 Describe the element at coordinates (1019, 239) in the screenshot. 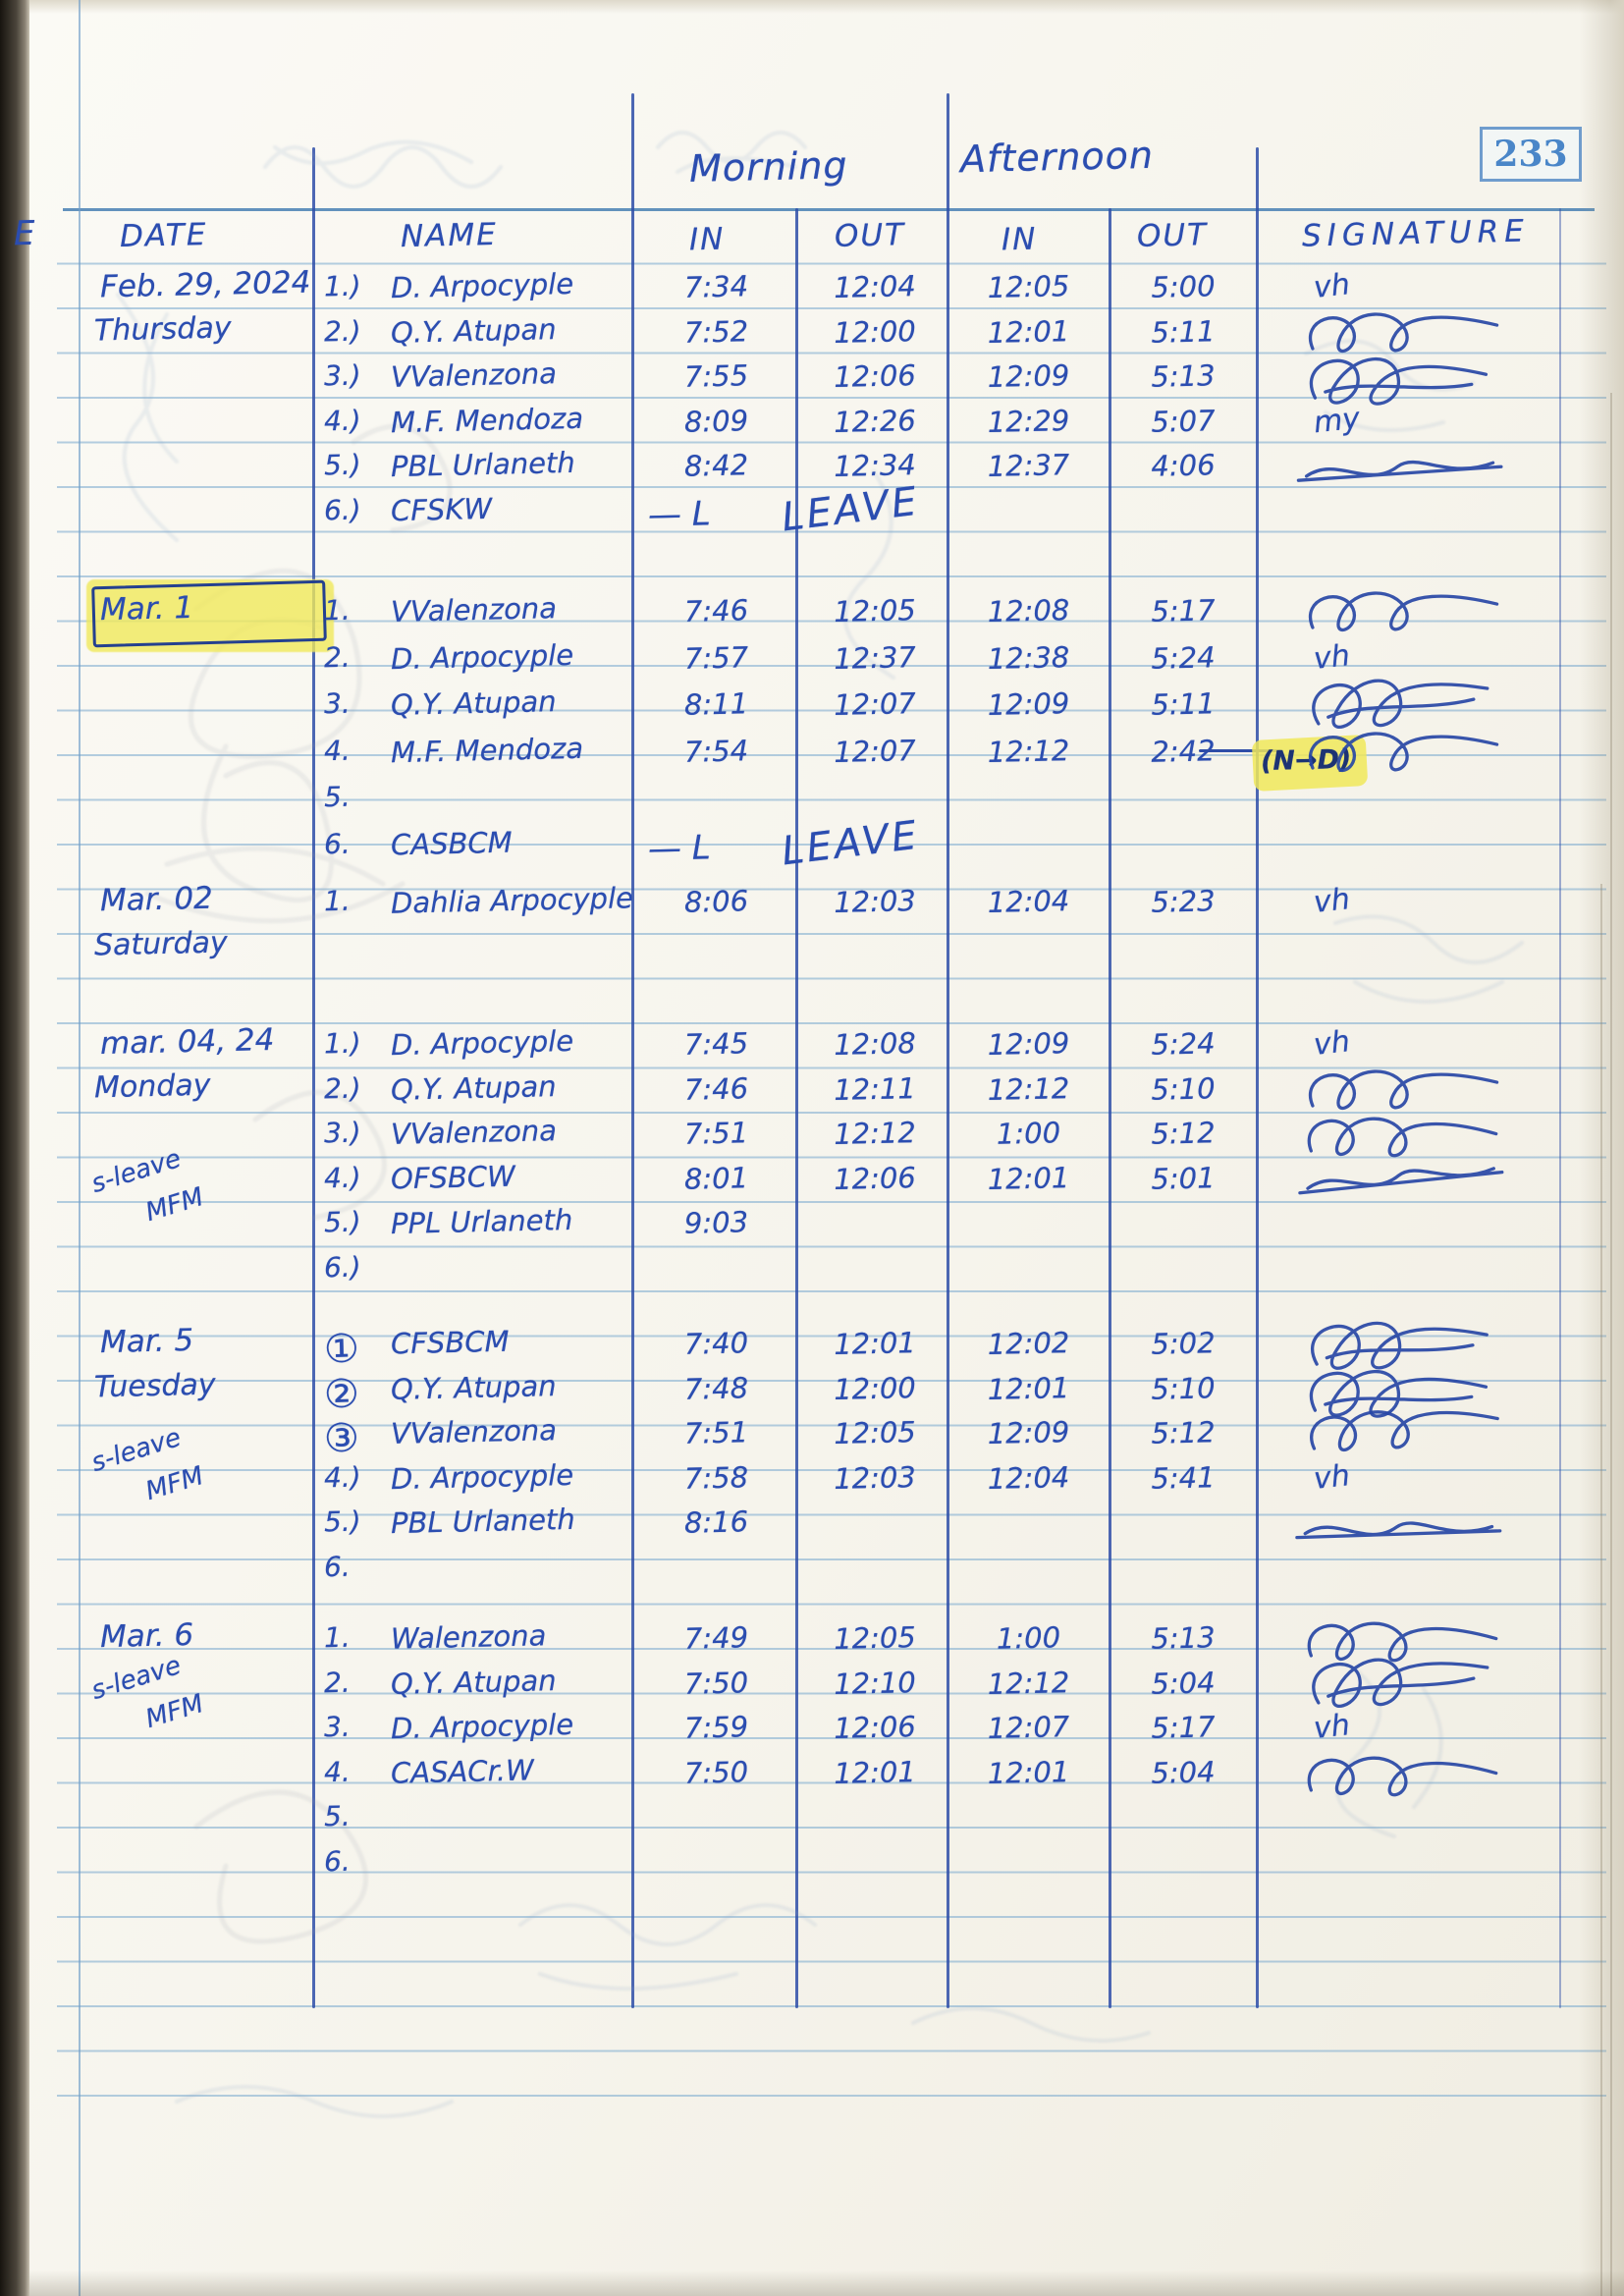

I see `column-header-afternoon-in: IN` at that location.